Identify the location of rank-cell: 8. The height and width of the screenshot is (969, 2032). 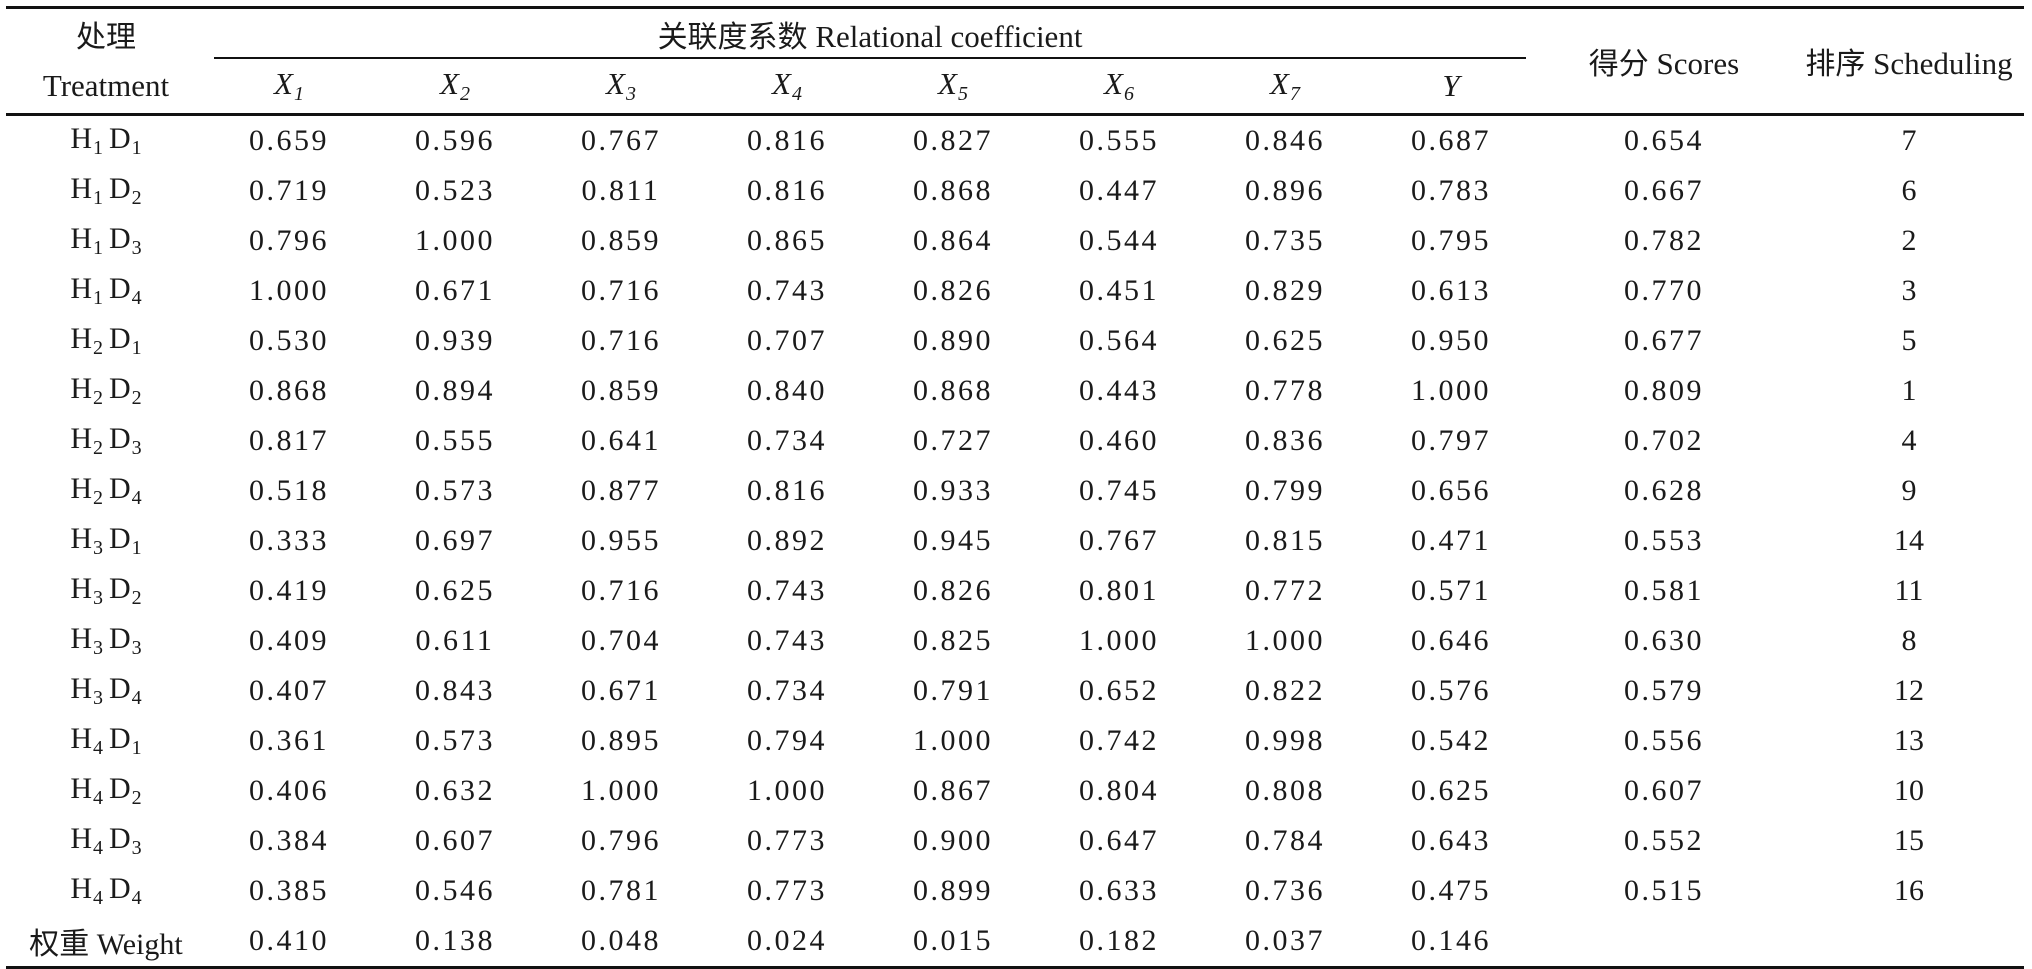
(1909, 640).